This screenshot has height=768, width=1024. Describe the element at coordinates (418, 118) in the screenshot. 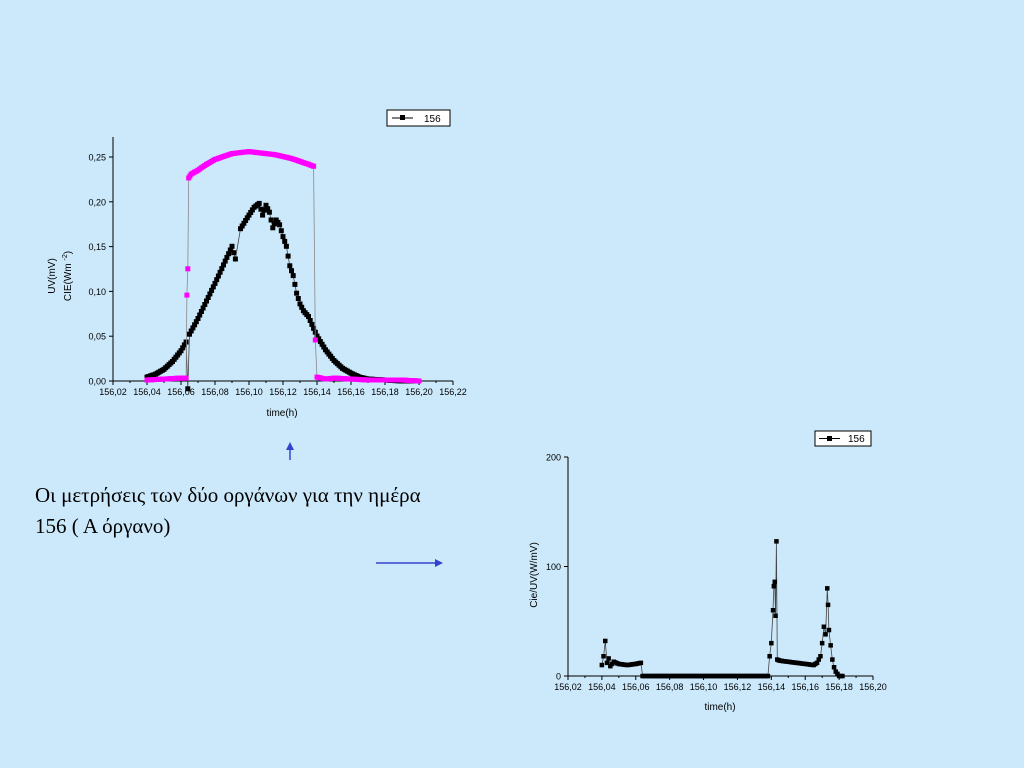

I see `top-chart-legend: 156` at that location.